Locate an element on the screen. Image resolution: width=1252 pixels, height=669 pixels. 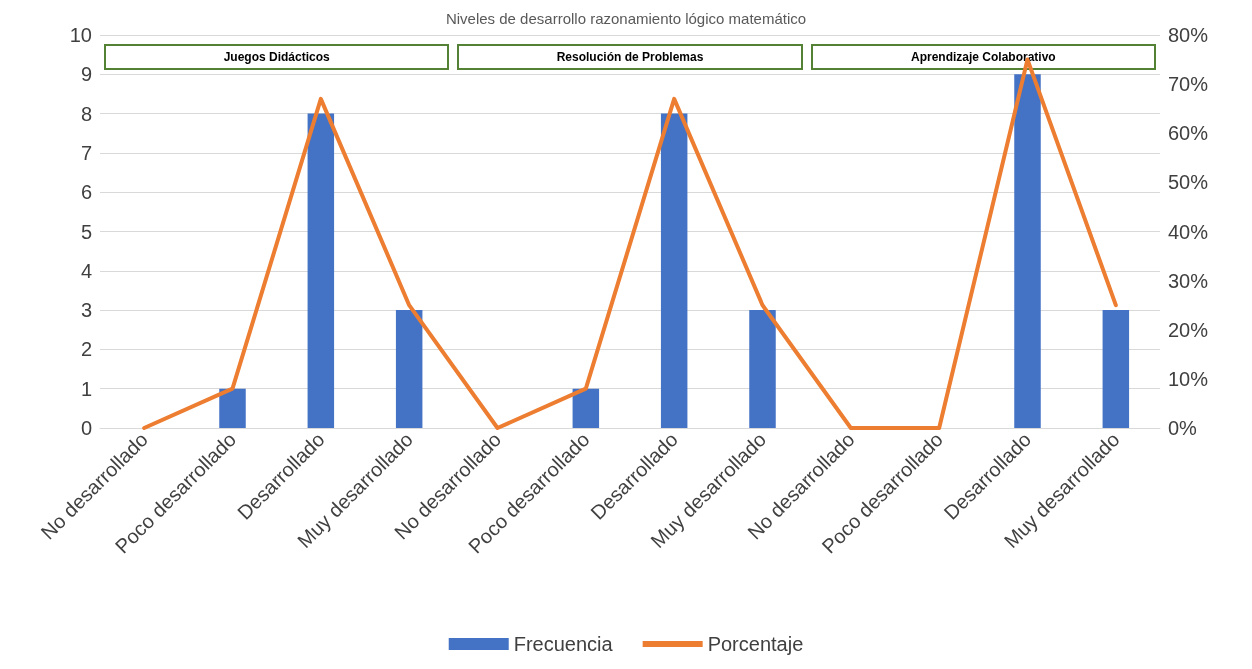
y-tick-label: 9 is located at coordinates (86, 74).